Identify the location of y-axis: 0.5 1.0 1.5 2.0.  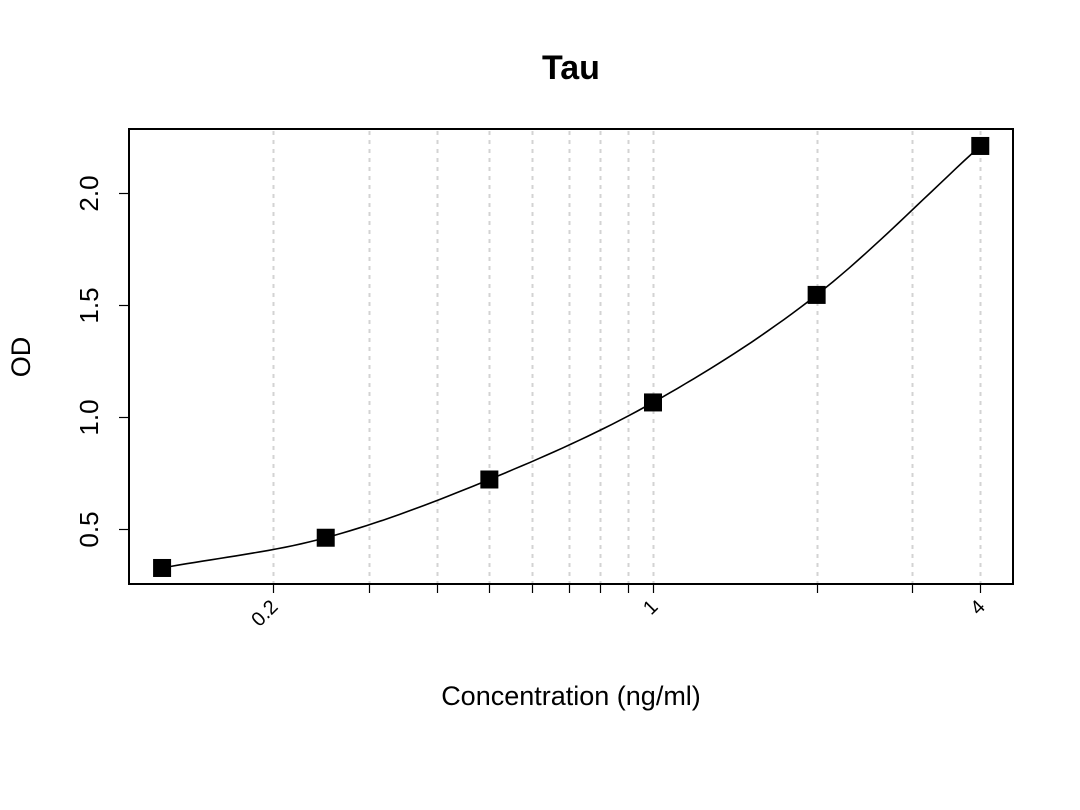
(101, 361).